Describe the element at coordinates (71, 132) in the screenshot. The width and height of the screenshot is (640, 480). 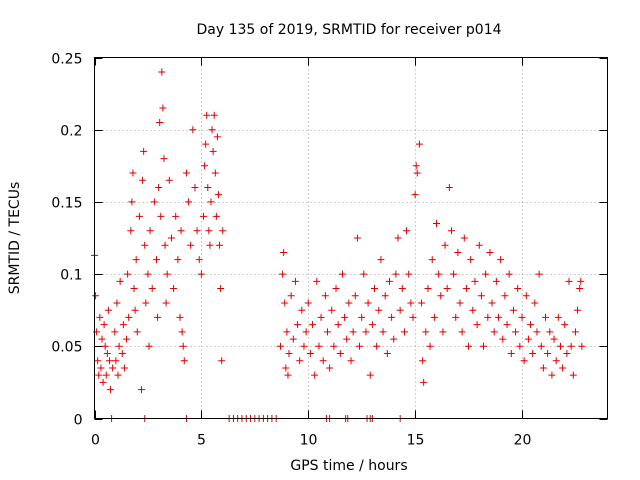
I see `y-tick-label: 0.2` at that location.